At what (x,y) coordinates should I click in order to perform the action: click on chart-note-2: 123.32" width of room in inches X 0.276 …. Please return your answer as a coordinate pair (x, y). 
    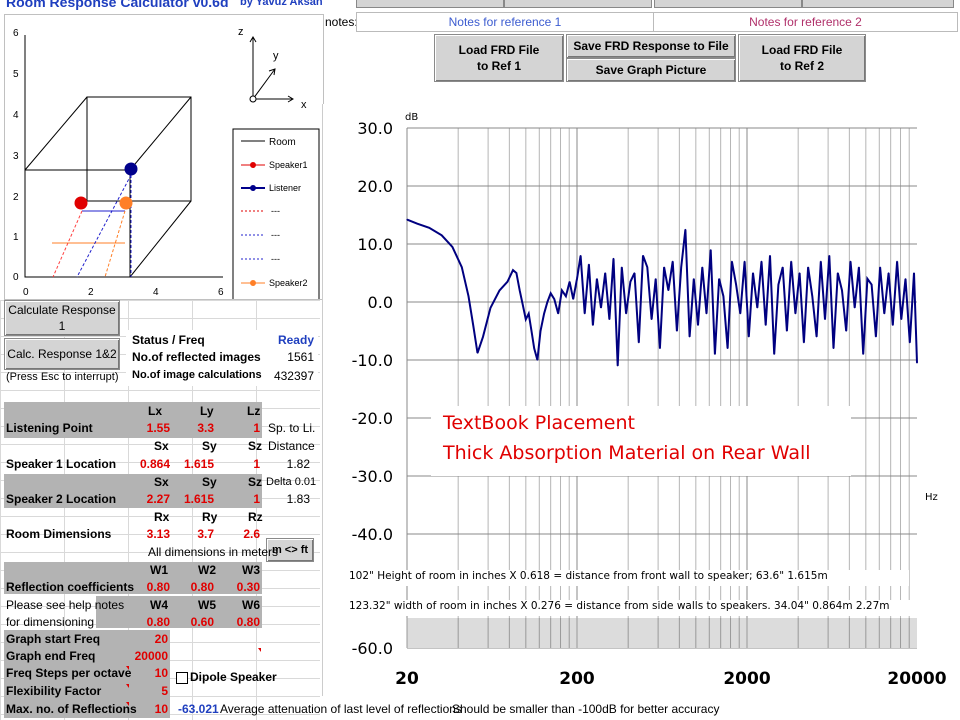
    Looking at the image, I should click on (644, 608).